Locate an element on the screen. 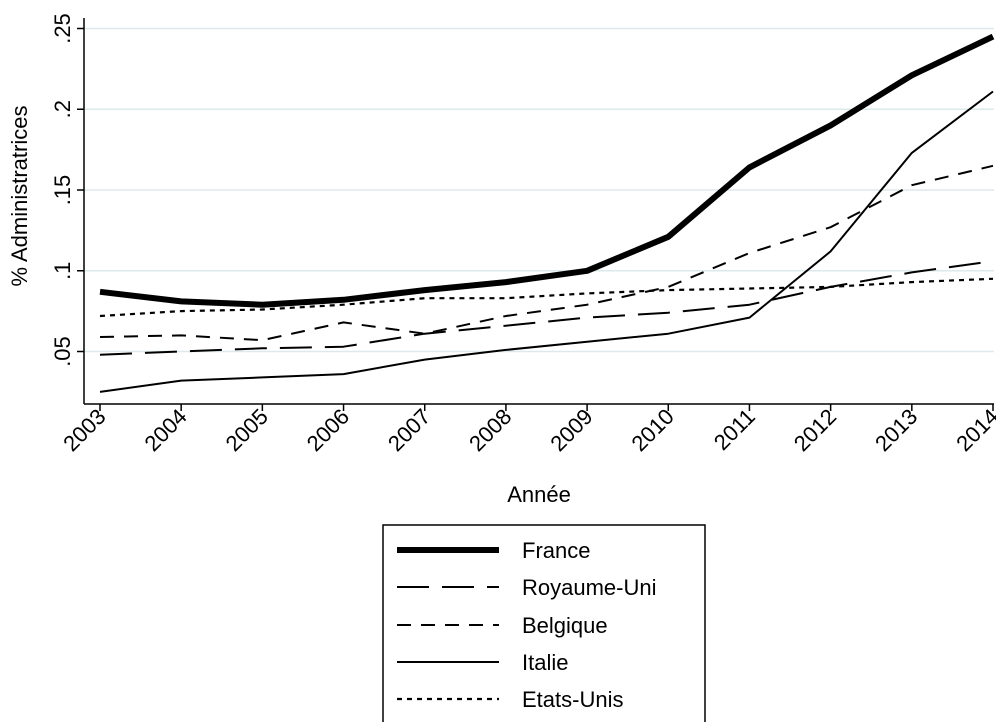  y-tick-label: .05 is located at coordinates (62, 351).